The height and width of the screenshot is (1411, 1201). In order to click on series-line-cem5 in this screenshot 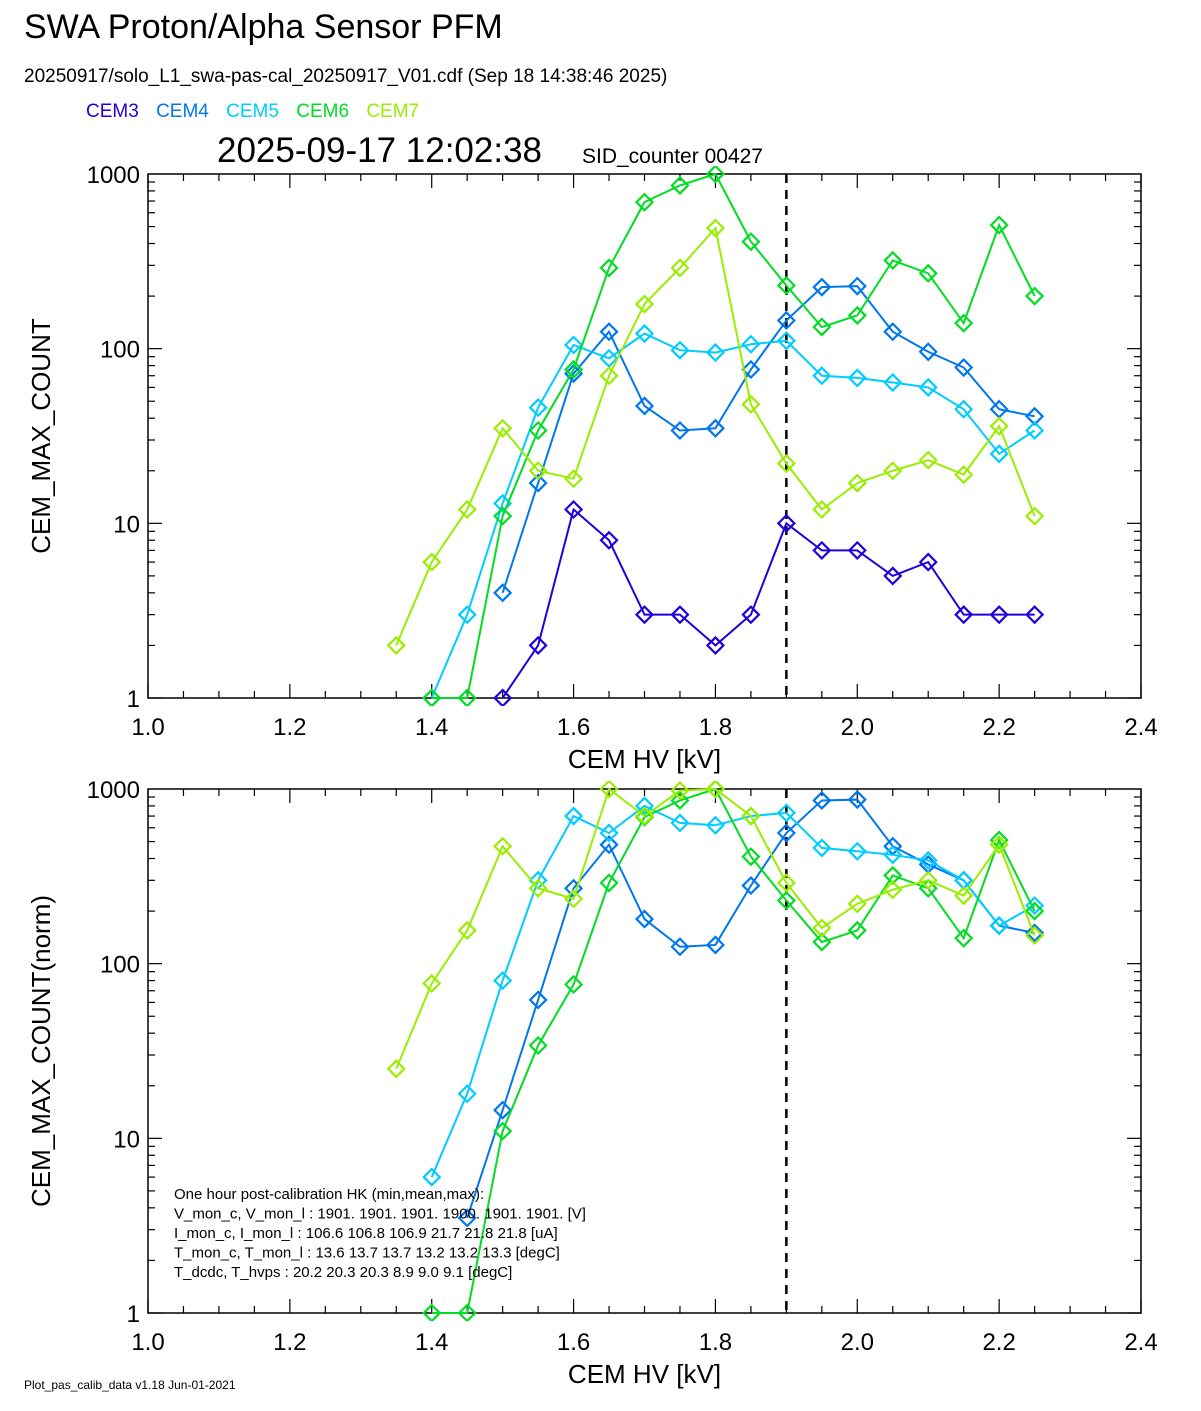, I will do `click(733, 515)`.